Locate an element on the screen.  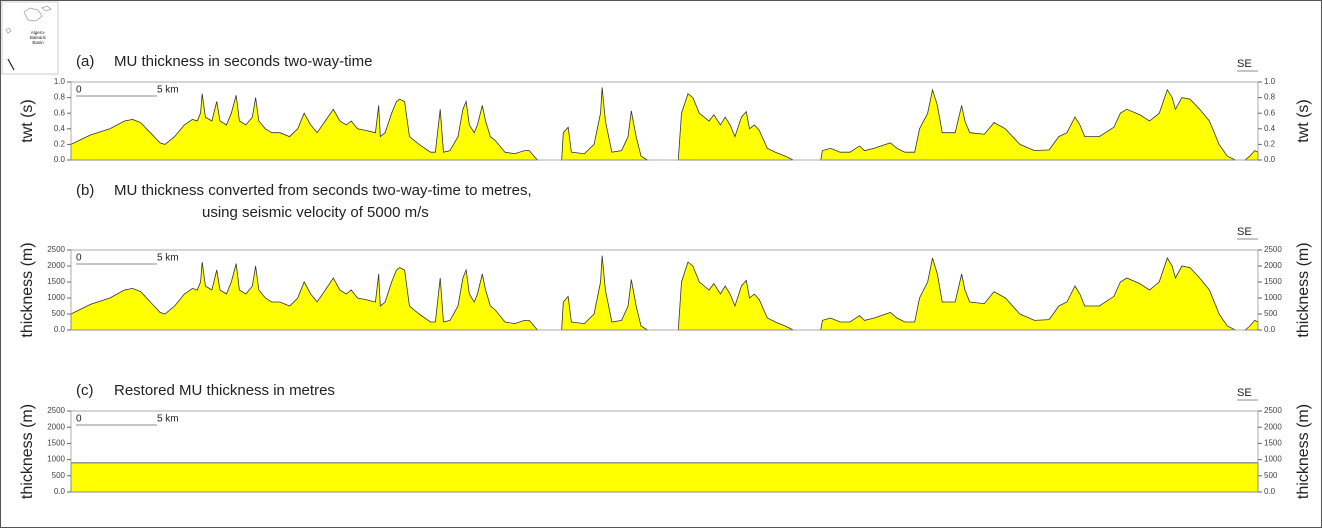
y2-axis-label: twt (s) is located at coordinates (1303, 121).